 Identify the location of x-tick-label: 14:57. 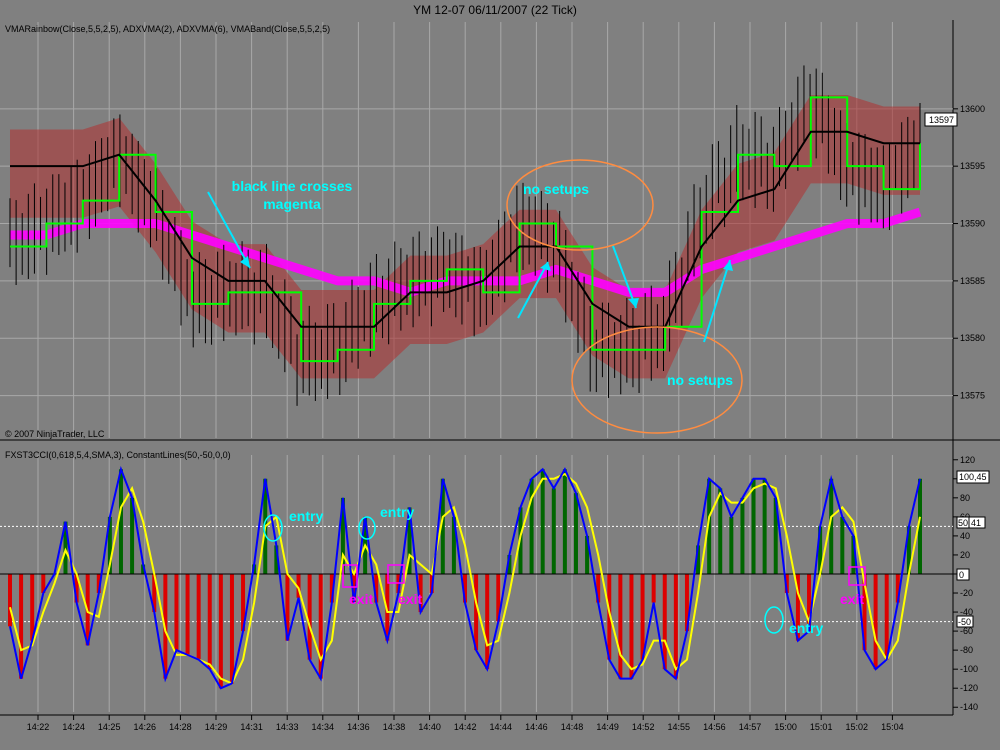
(750, 727).